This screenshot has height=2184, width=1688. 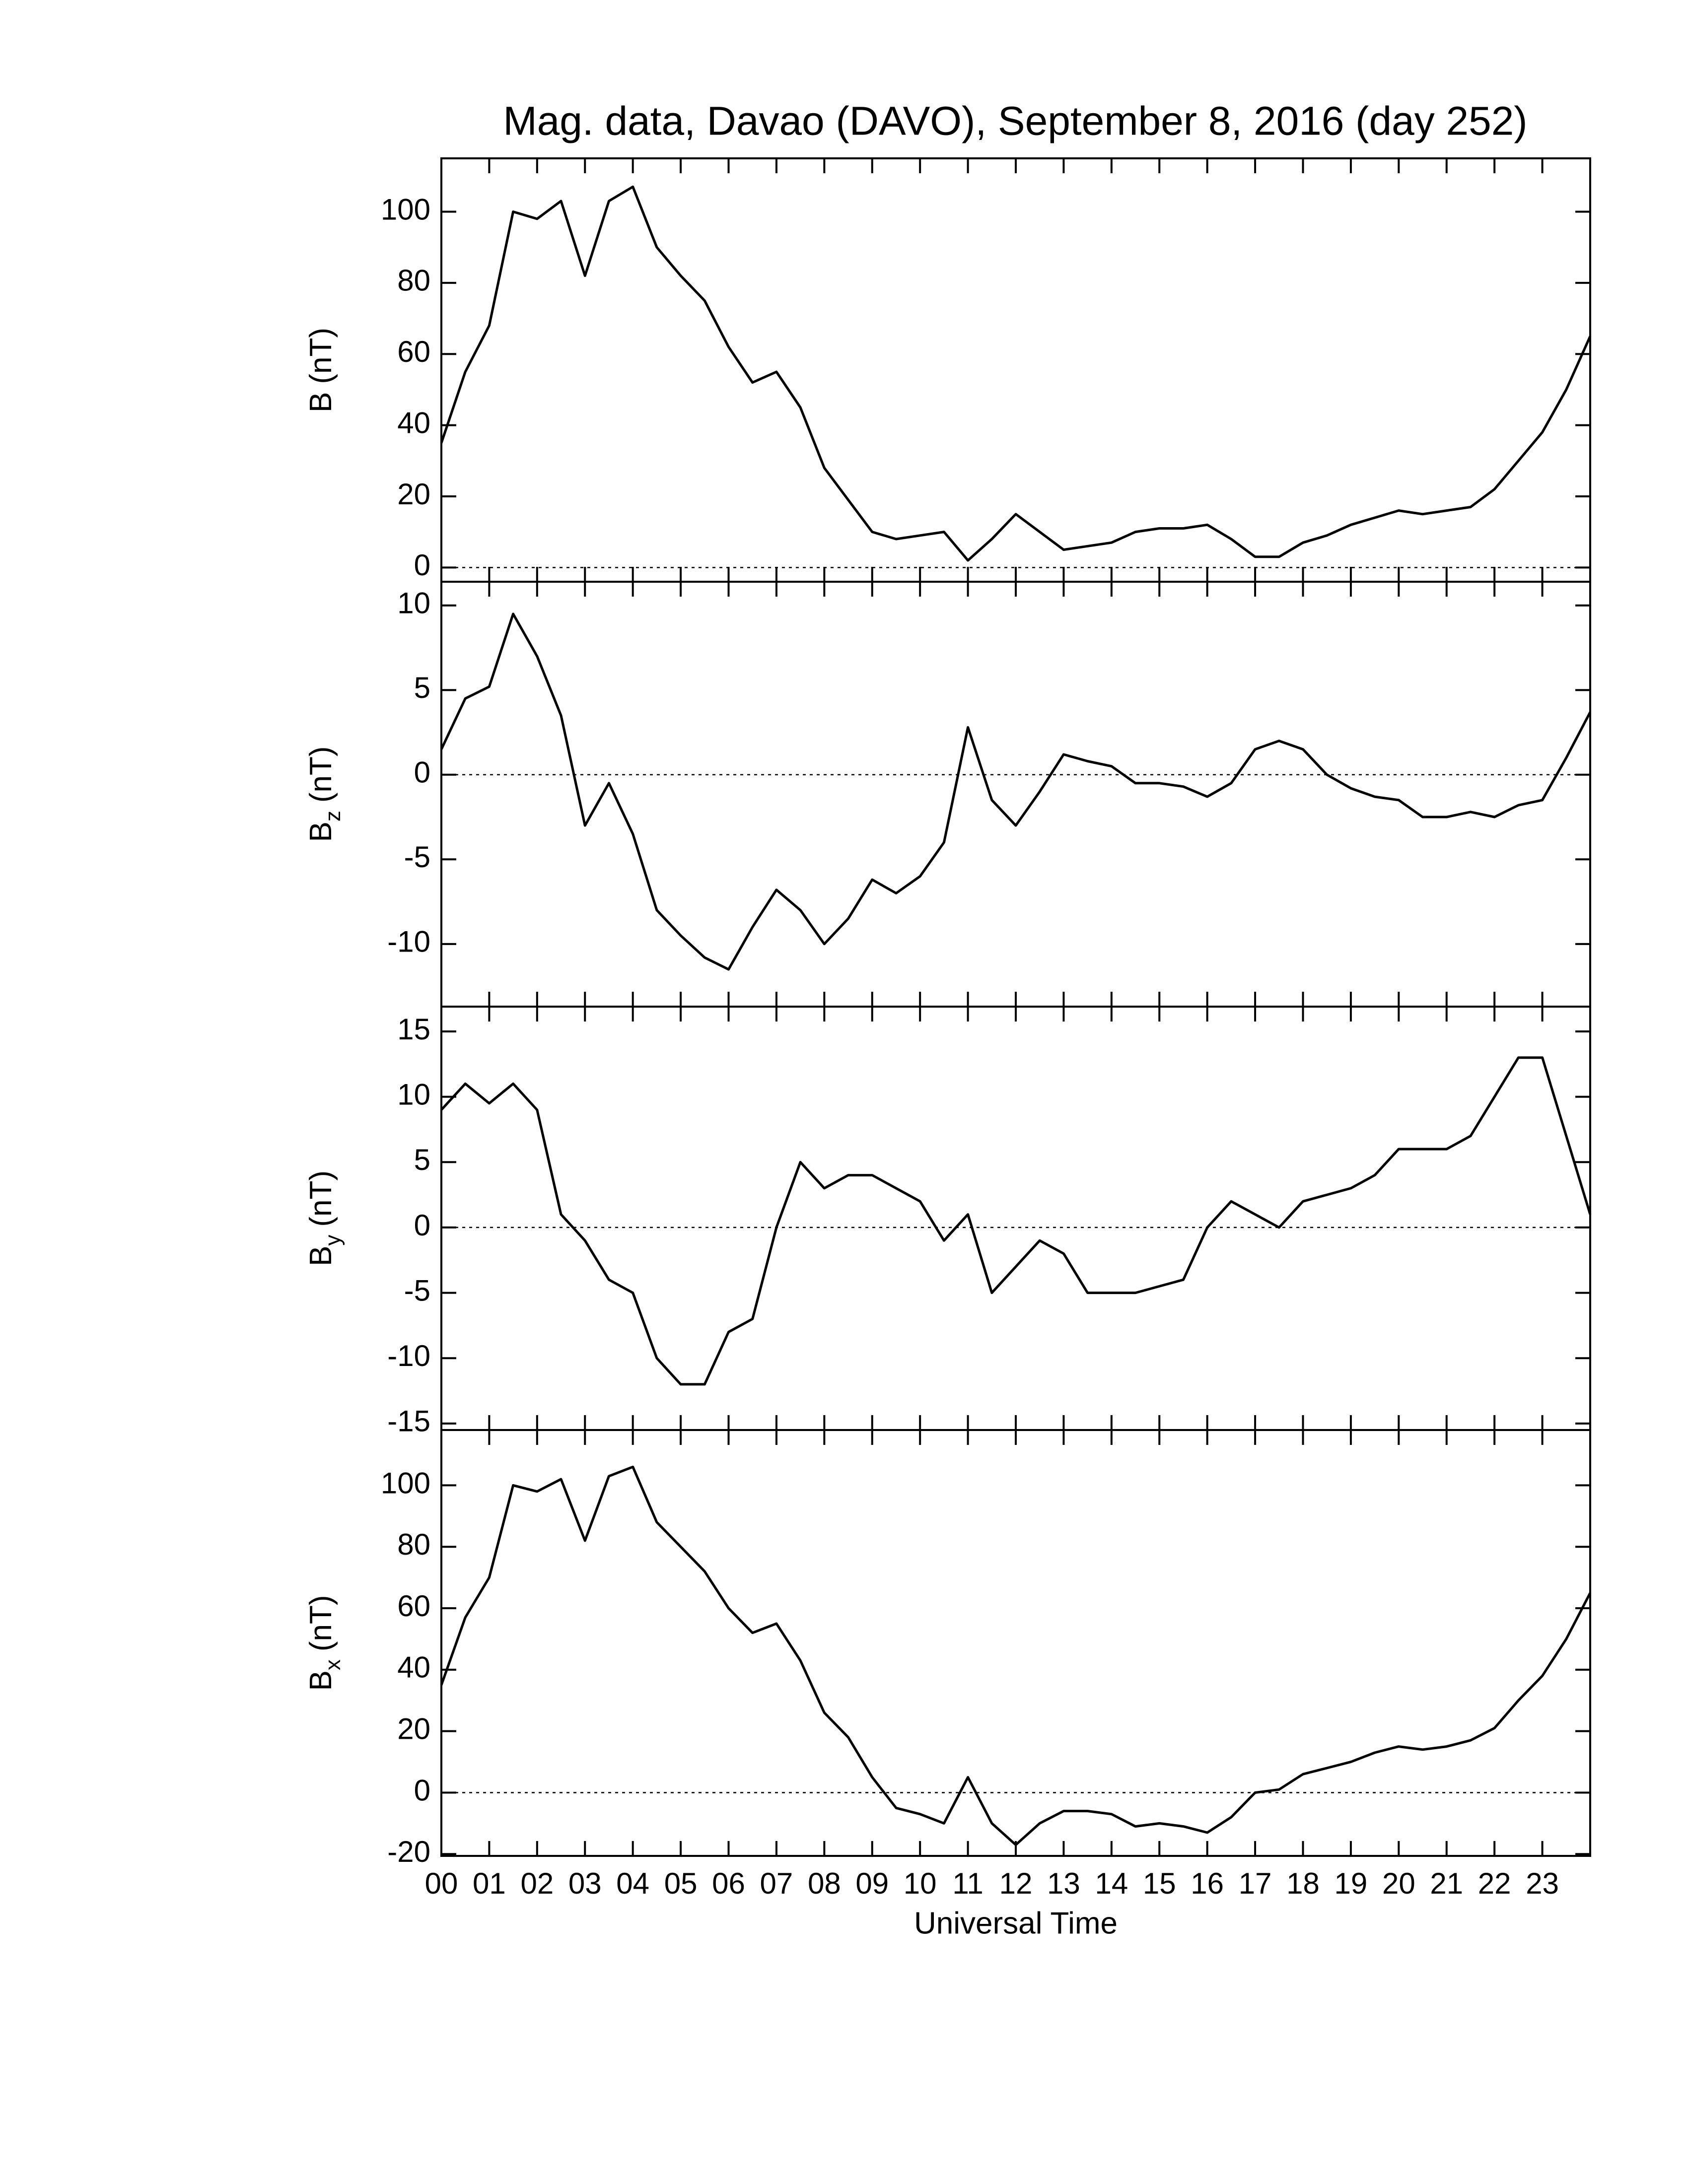 I want to click on x-tick-label: 00, so click(x=441, y=1883).